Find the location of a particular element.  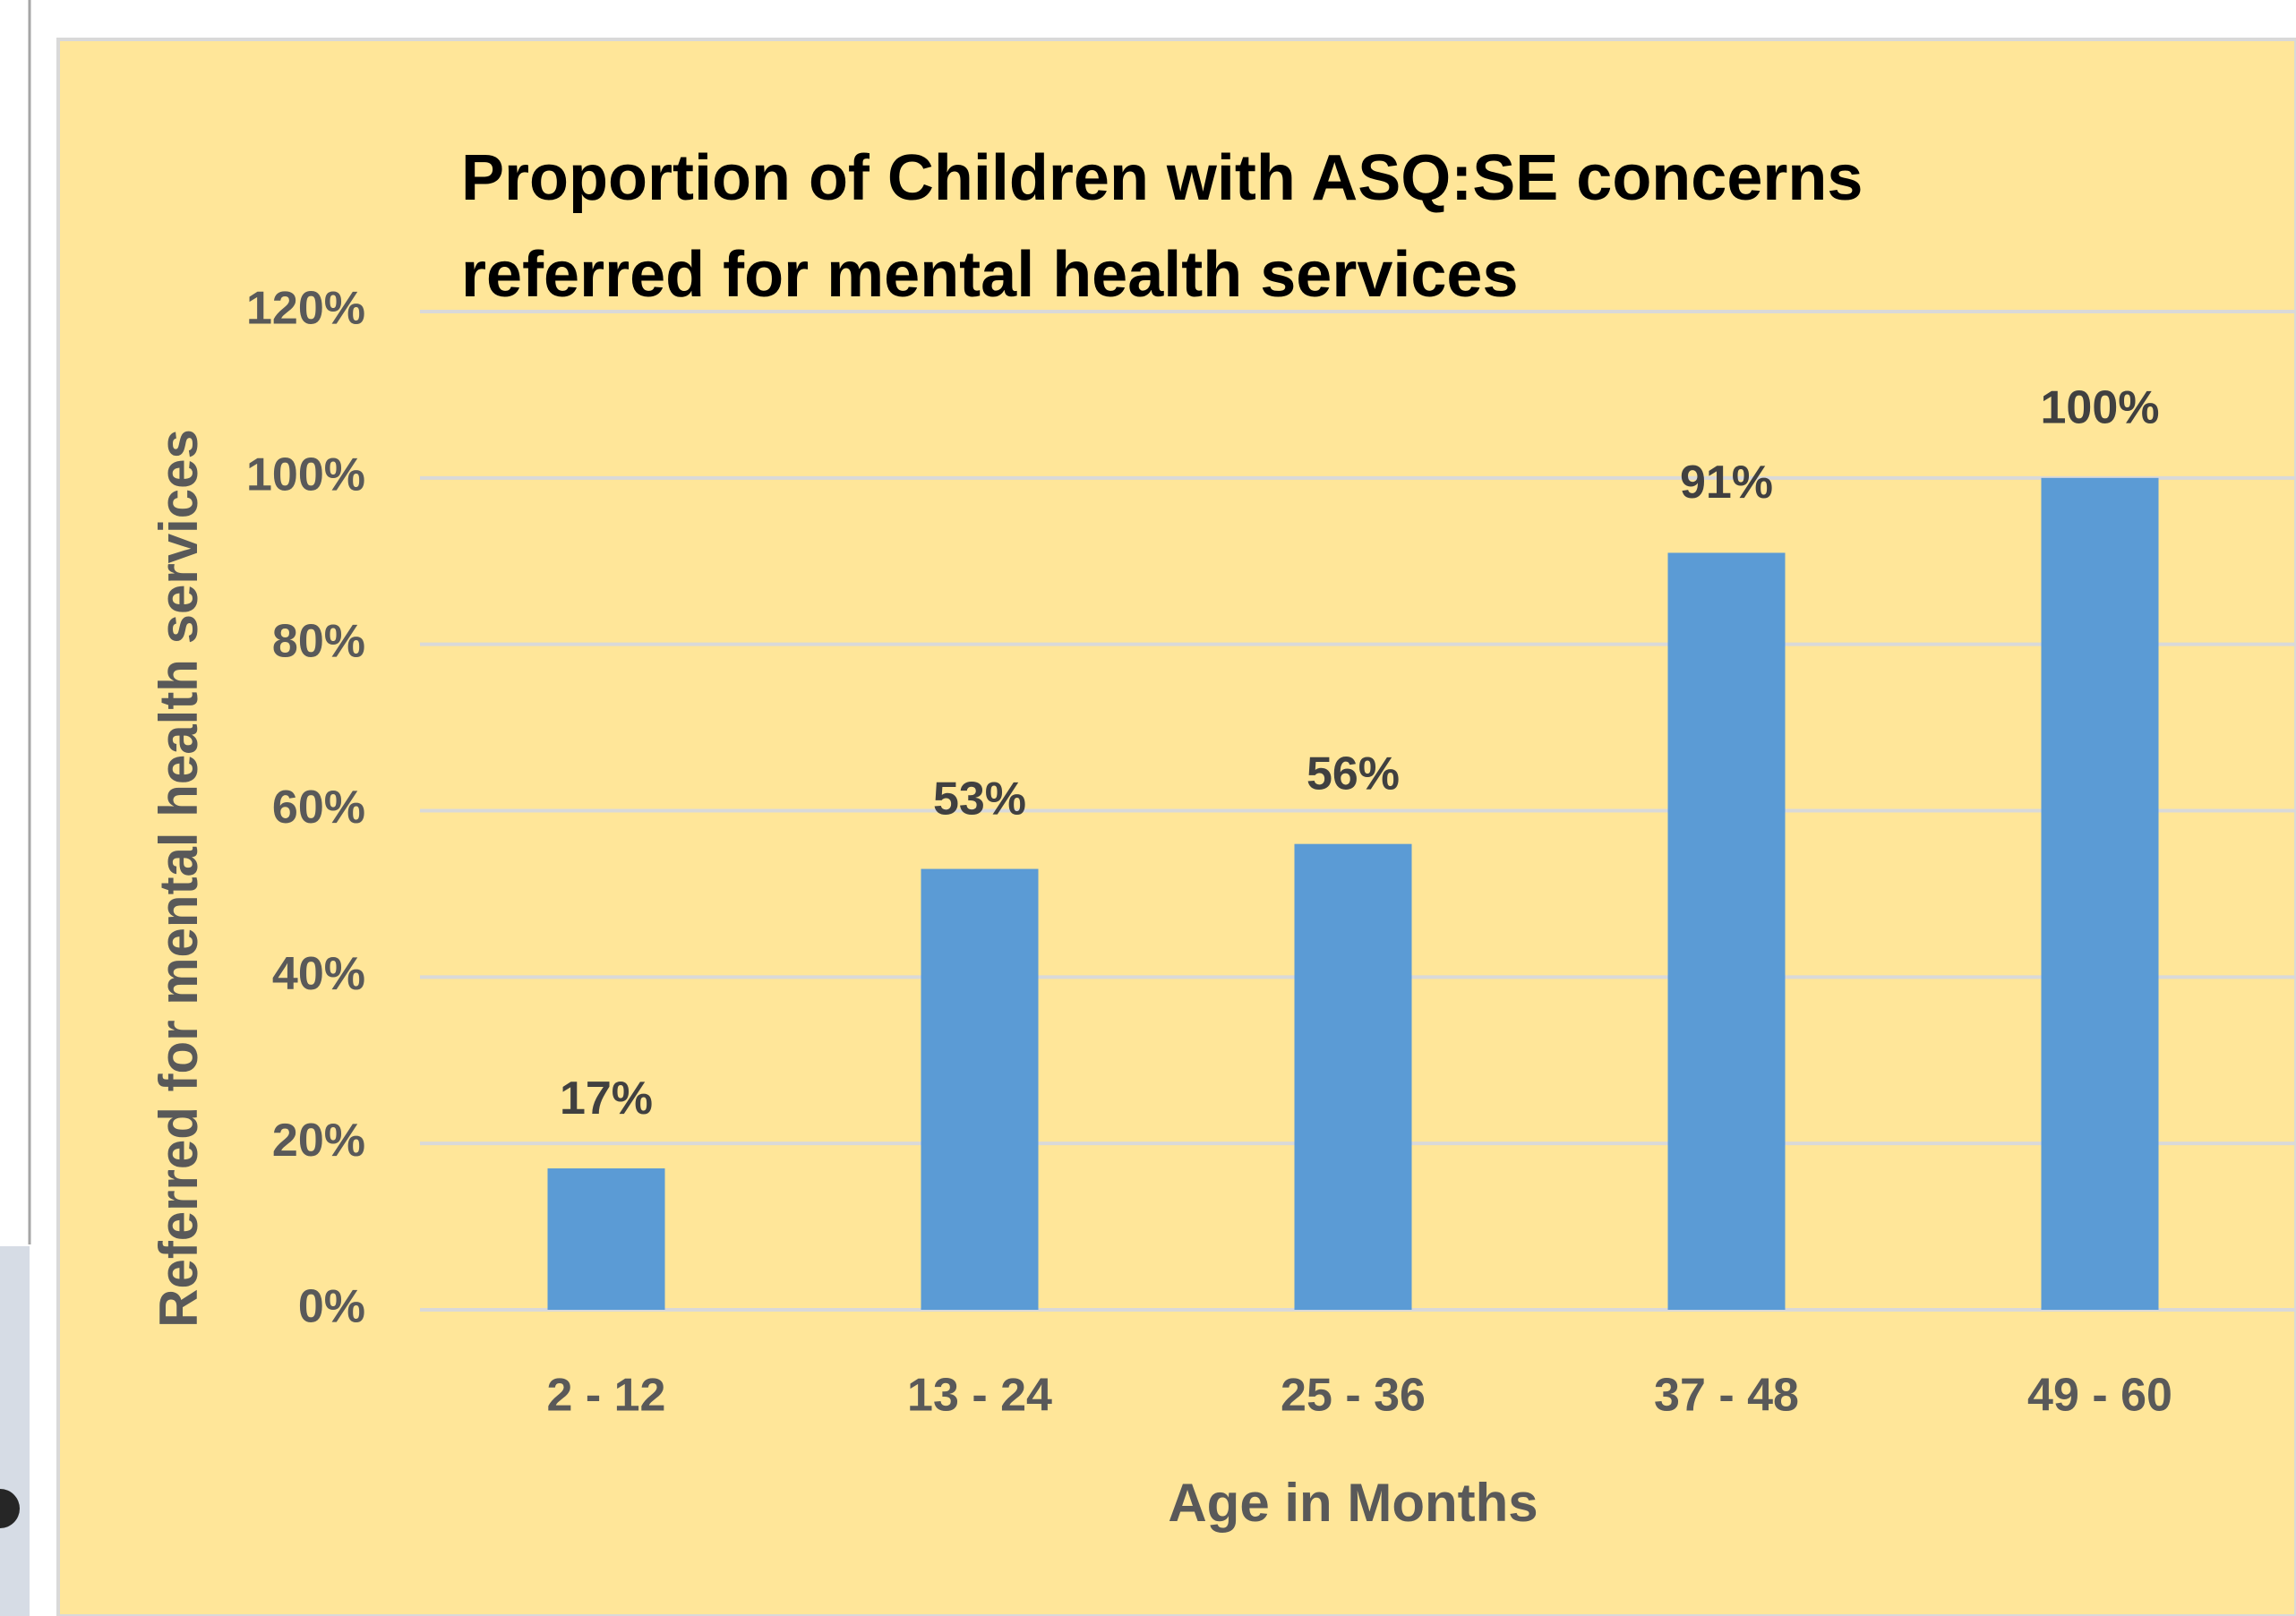

y-tick-label: 60% is located at coordinates (318, 808).